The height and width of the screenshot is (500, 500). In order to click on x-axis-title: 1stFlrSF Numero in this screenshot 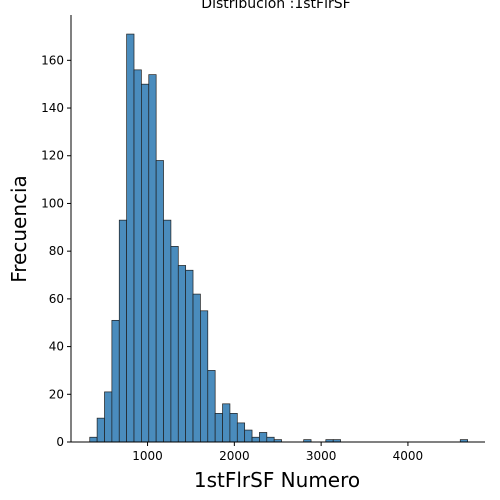, I will do `click(277, 480)`.